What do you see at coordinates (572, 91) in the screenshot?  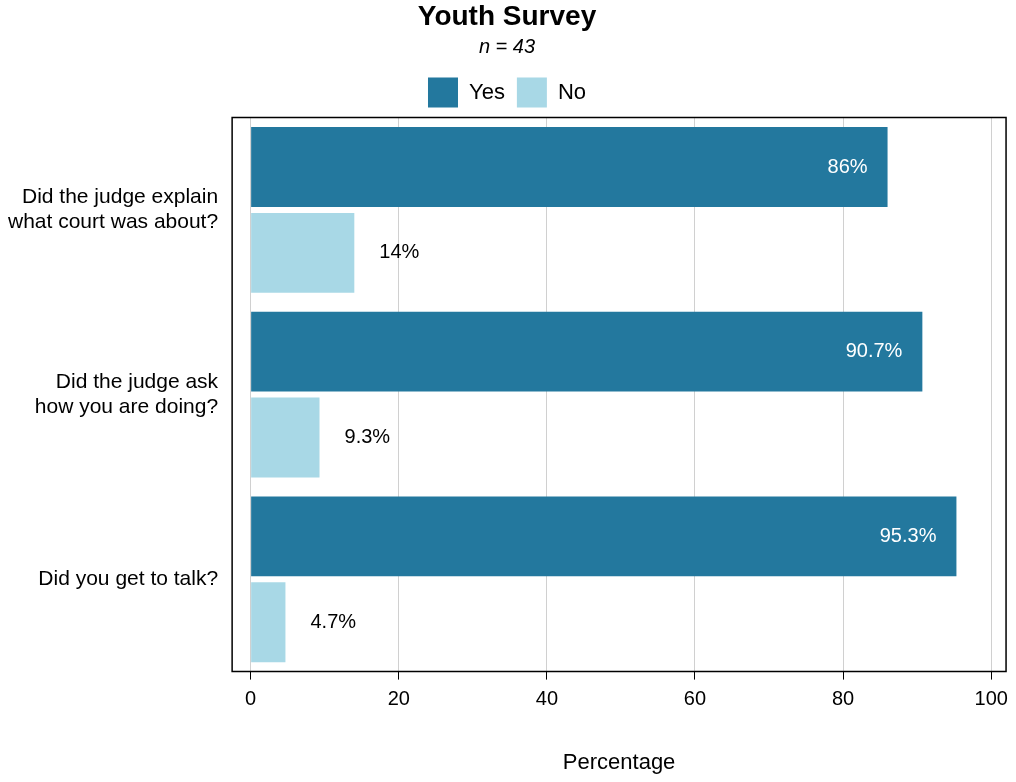 I see `legend-label: No` at bounding box center [572, 91].